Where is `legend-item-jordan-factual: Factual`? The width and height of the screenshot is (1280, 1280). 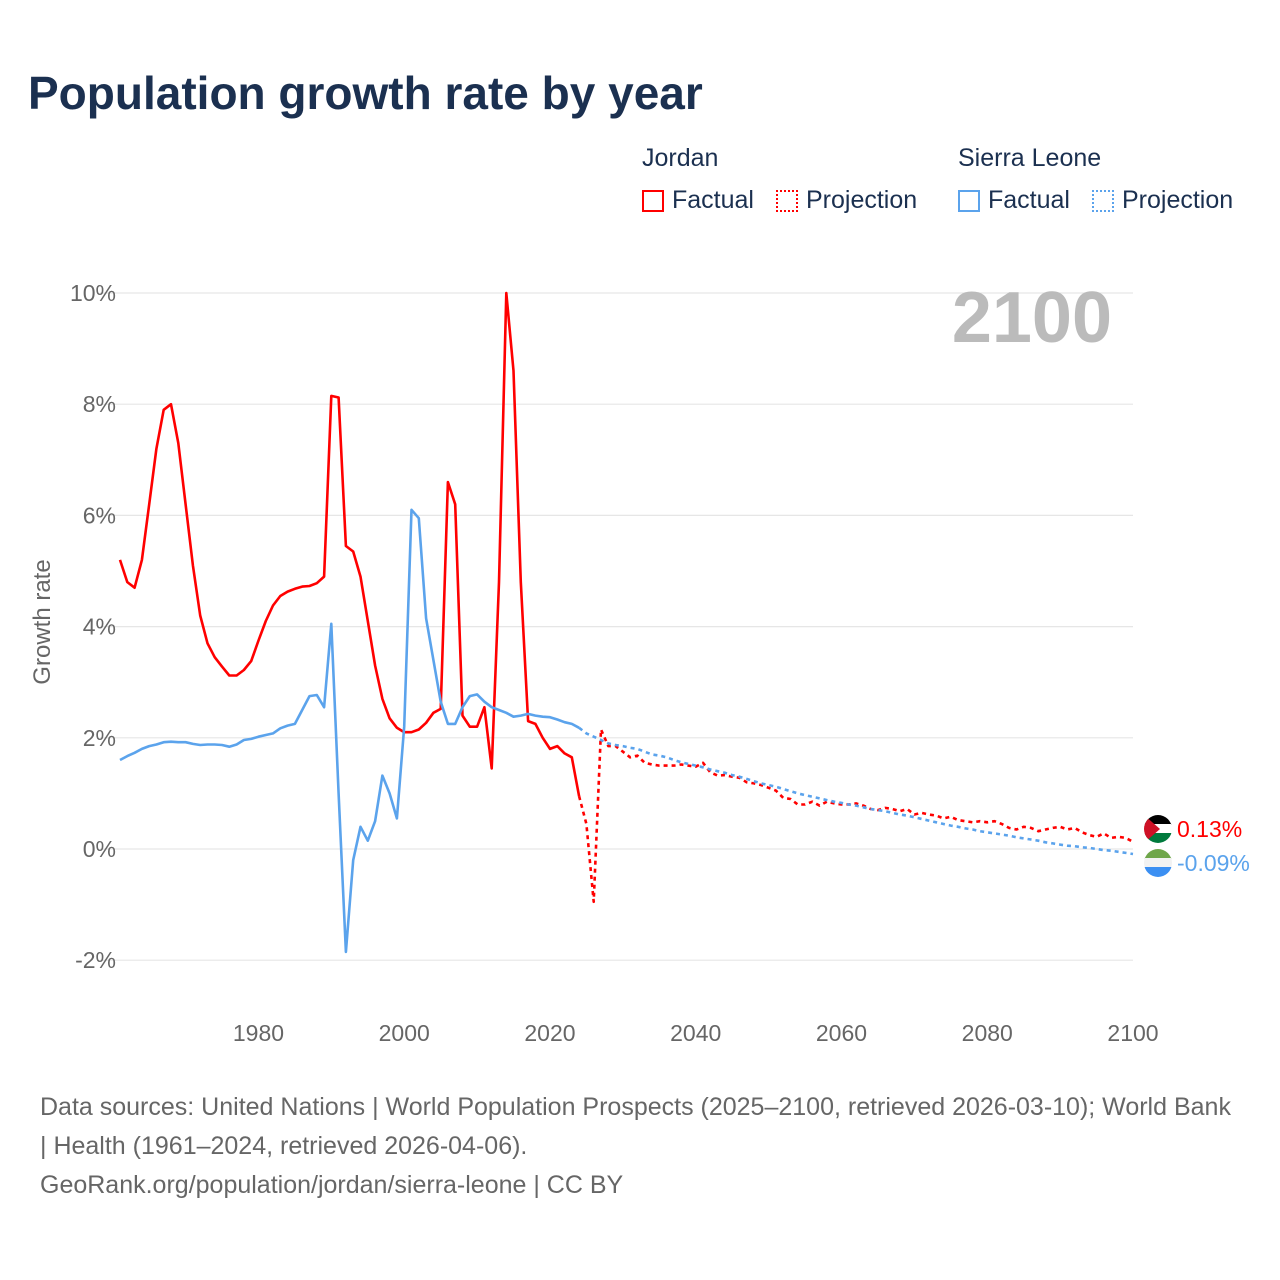
legend-item-jordan-factual: Factual is located at coordinates (698, 200).